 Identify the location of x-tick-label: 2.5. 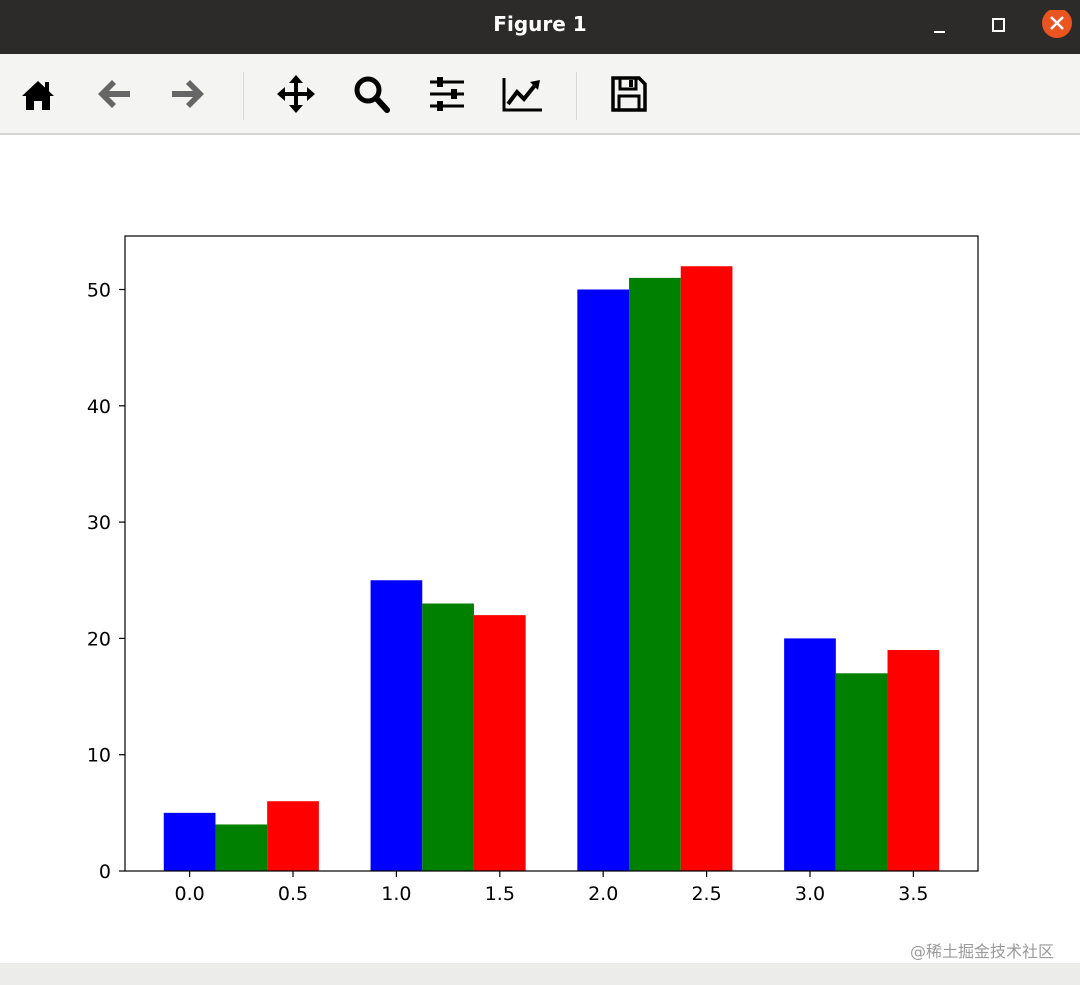
(706, 894).